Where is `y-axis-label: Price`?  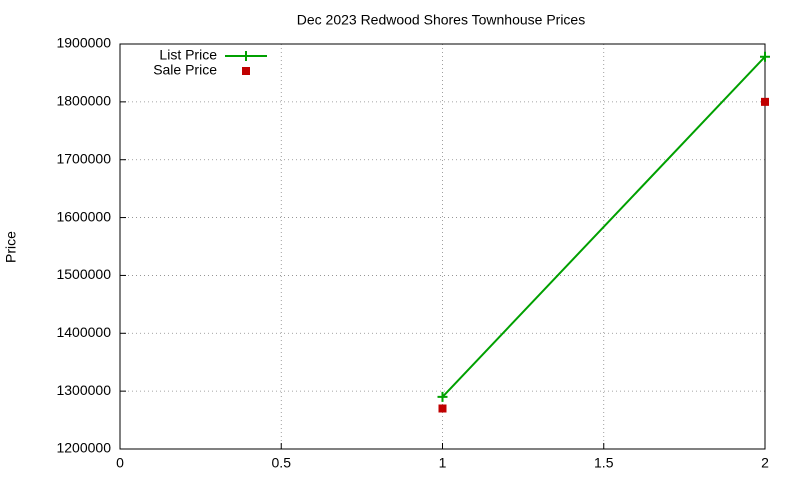
y-axis-label: Price is located at coordinates (11, 247).